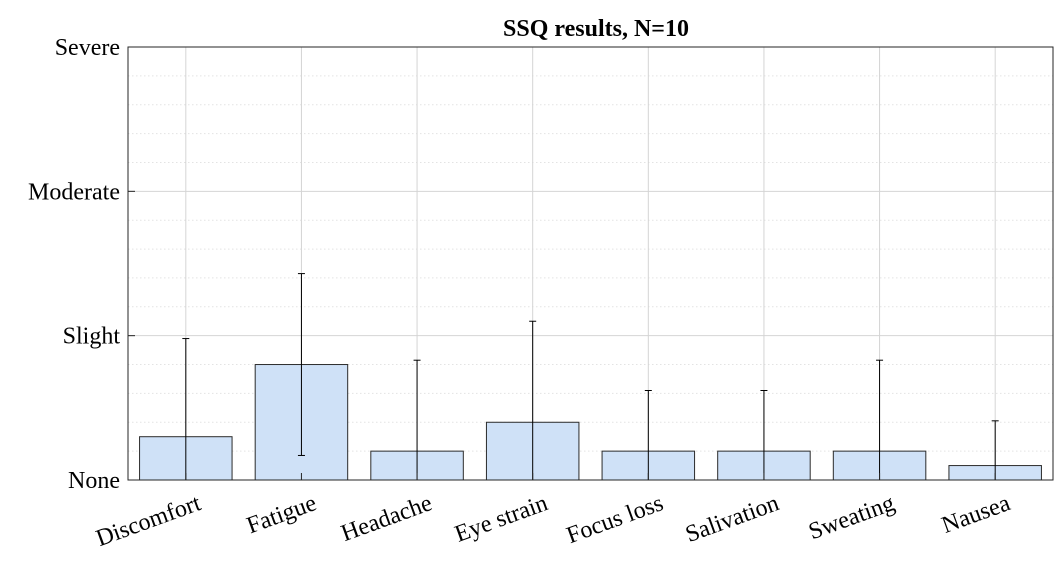 This screenshot has width=1055, height=578. I want to click on y-tick-label: Severe, so click(87, 48).